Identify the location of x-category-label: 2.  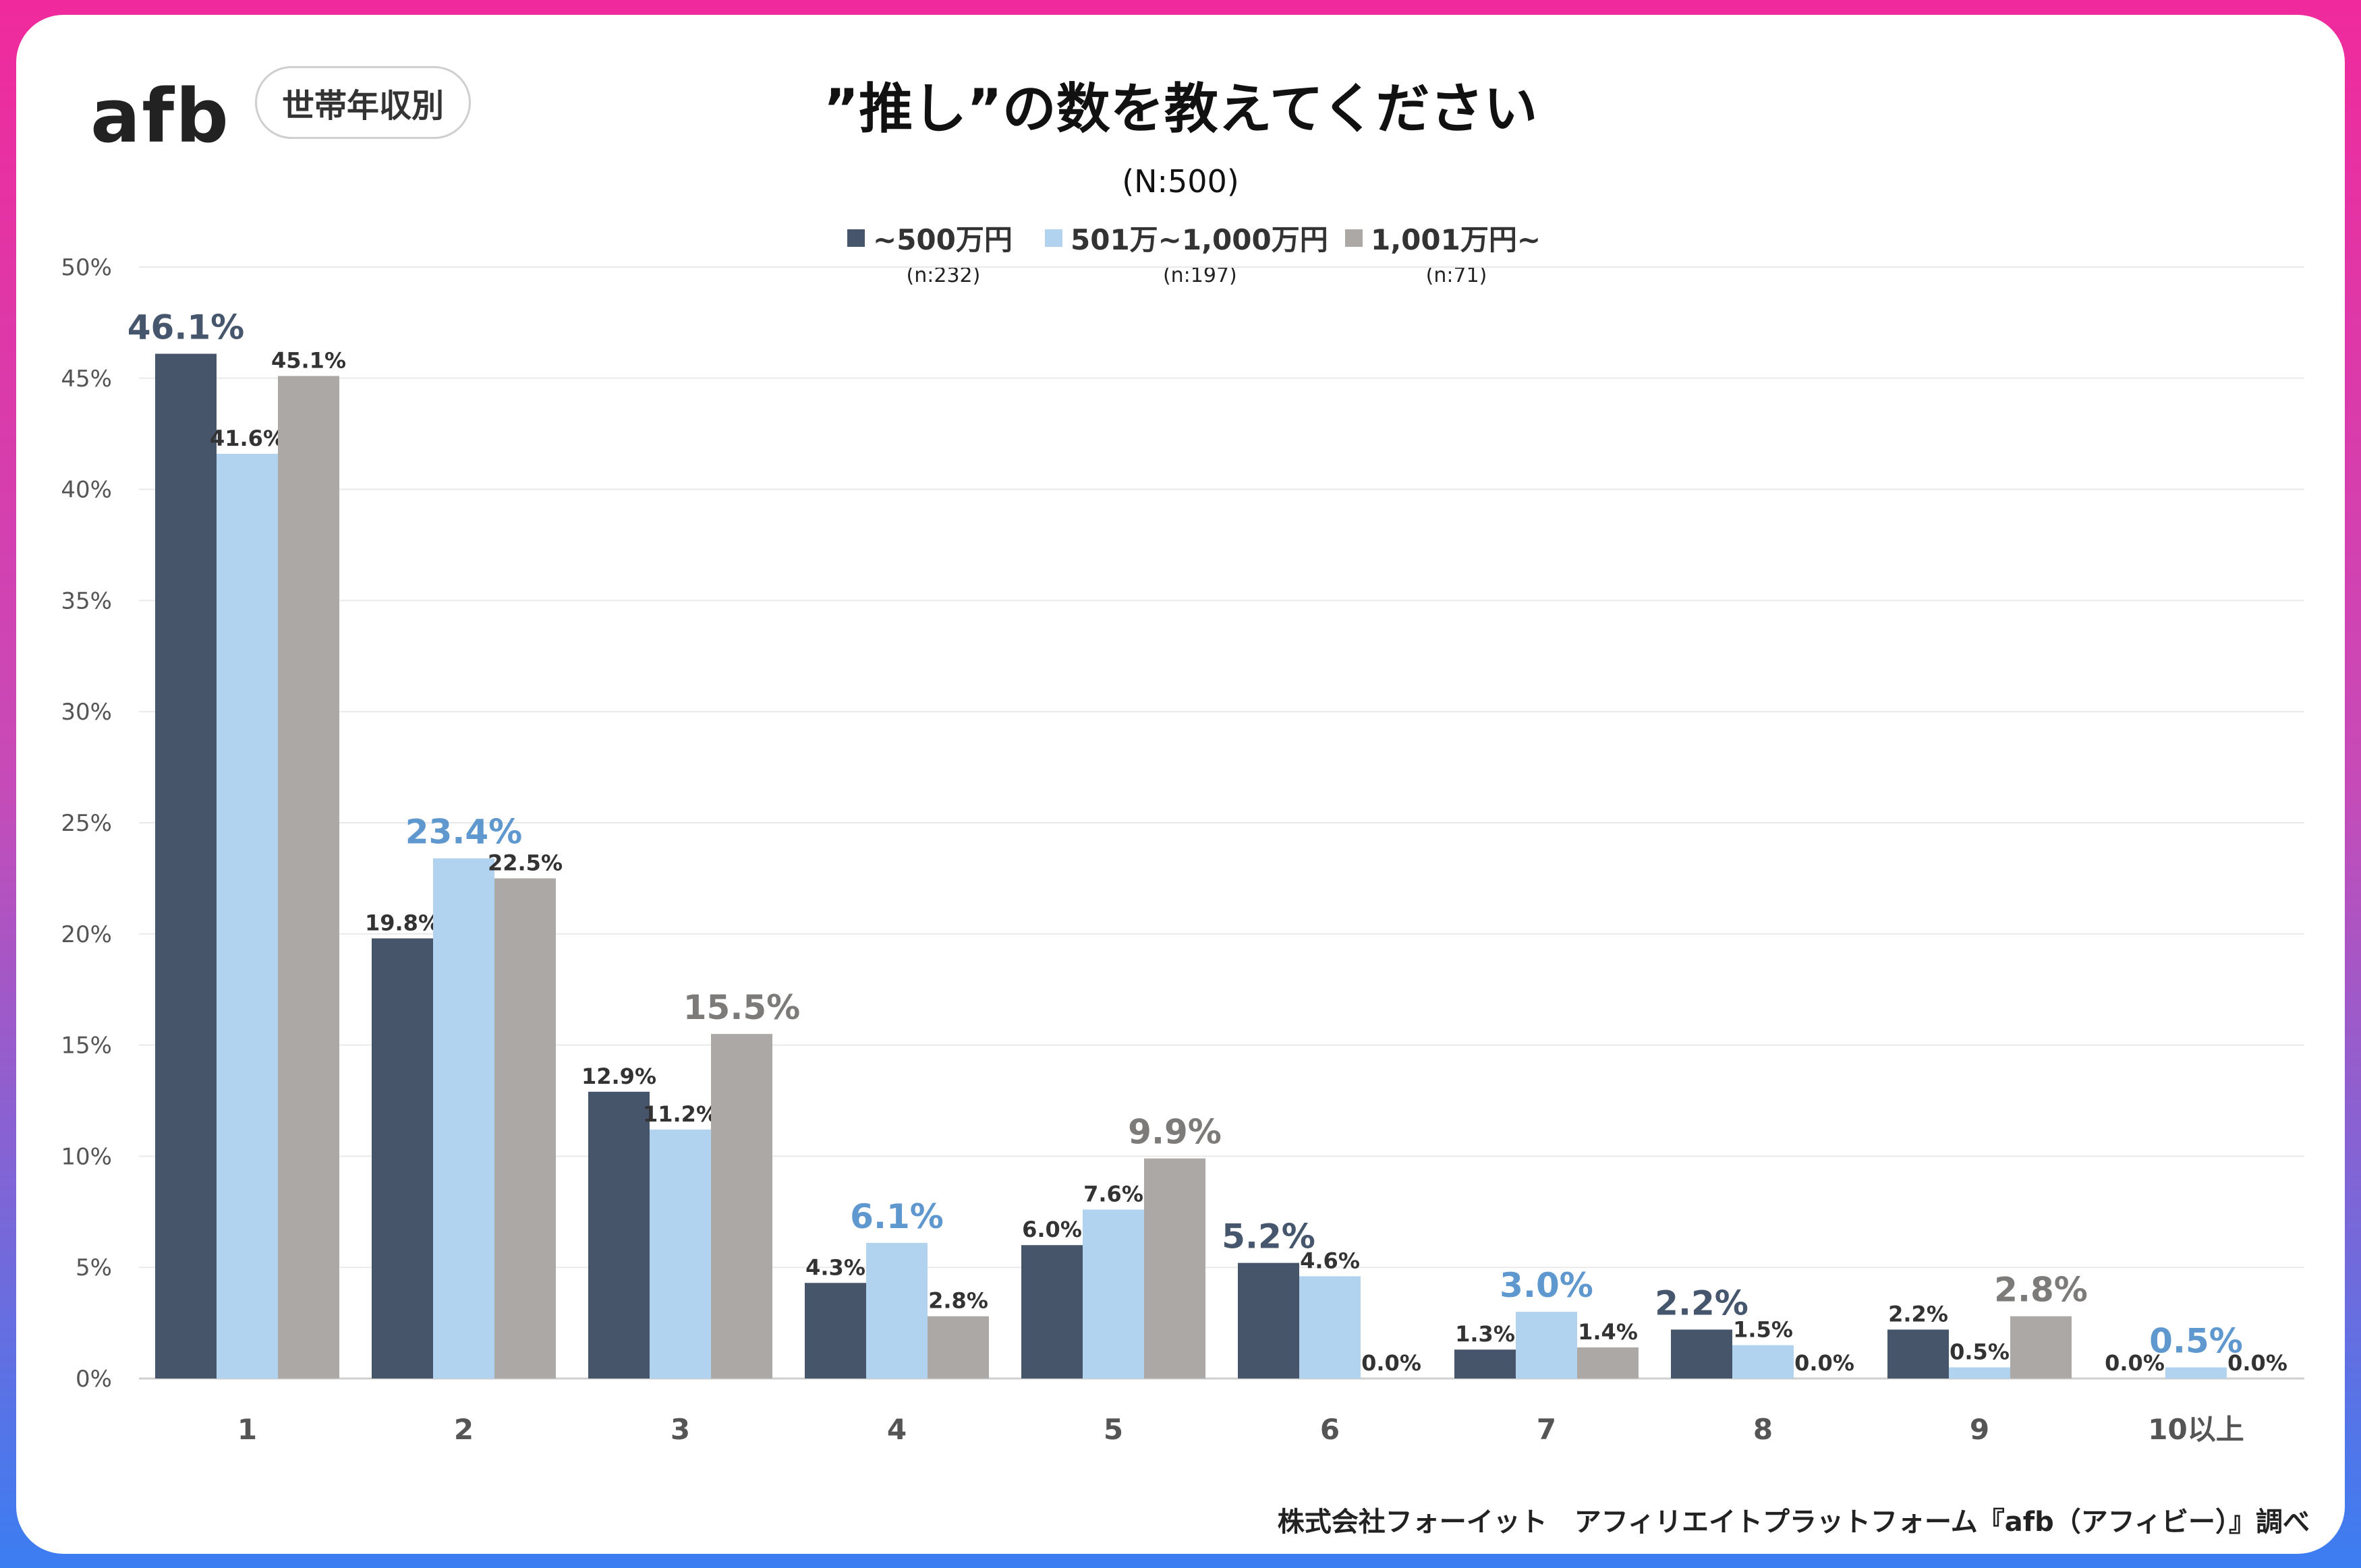
(464, 1429).